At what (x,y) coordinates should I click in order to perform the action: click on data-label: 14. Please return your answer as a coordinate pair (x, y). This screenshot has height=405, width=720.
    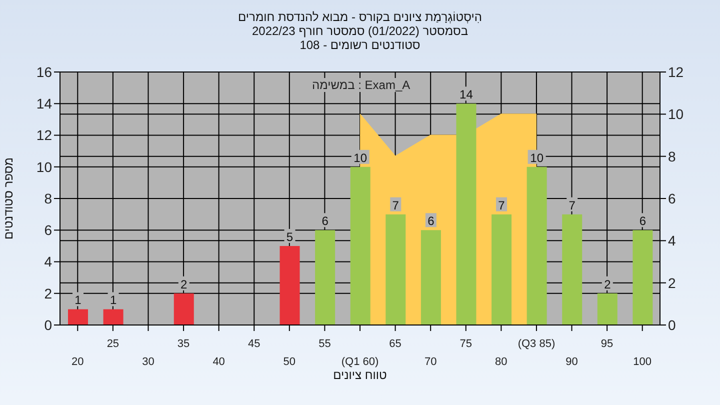
    Looking at the image, I should click on (467, 95).